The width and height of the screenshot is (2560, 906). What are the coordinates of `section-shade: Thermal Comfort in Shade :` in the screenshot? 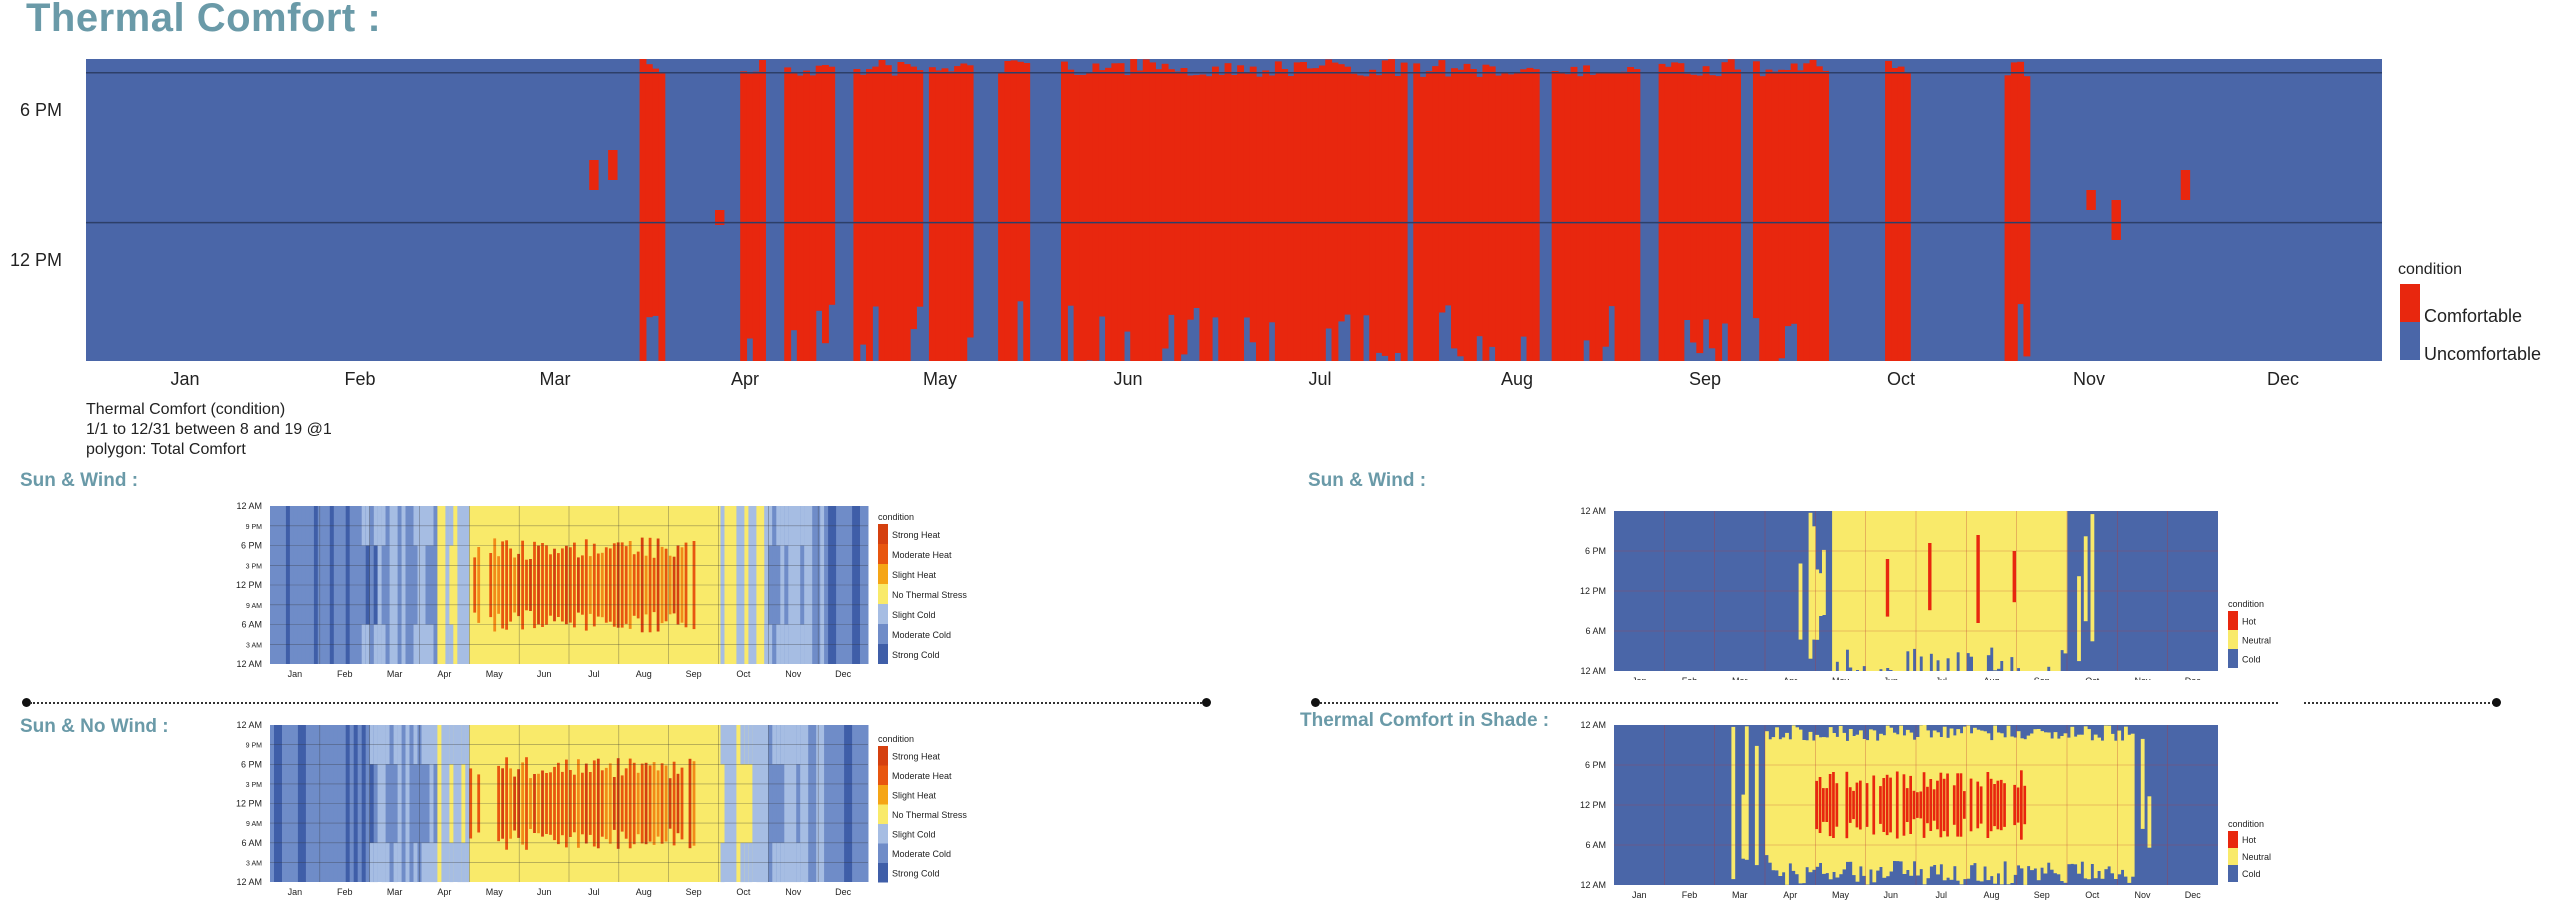 It's located at (1425, 720).